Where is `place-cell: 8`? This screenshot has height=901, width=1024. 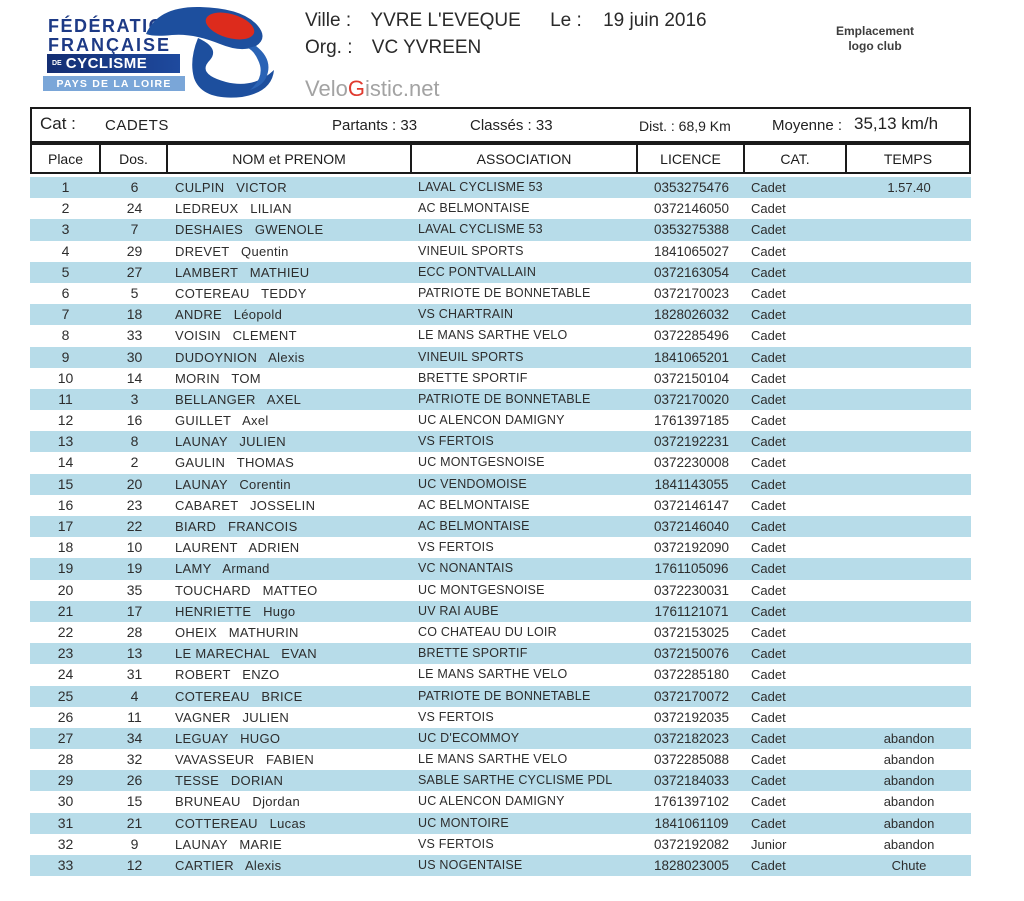 place-cell: 8 is located at coordinates (65, 335).